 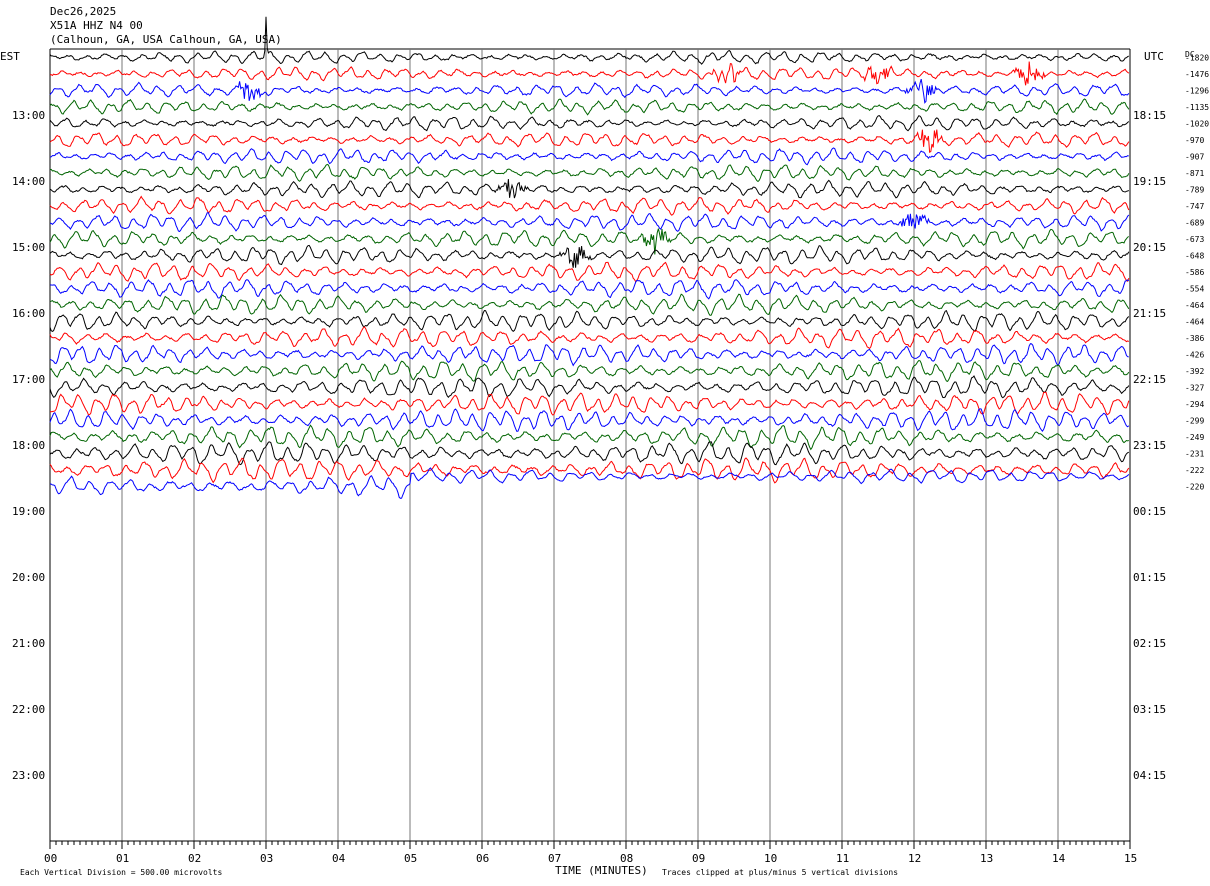 What do you see at coordinates (50, 858) in the screenshot?
I see `x-tick-label: 00` at bounding box center [50, 858].